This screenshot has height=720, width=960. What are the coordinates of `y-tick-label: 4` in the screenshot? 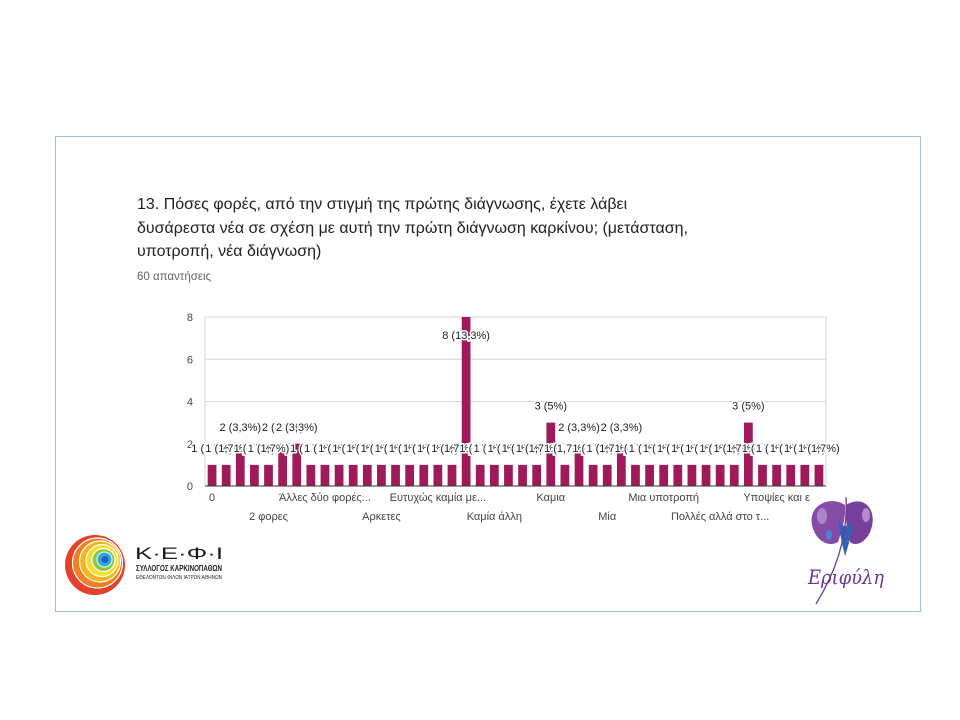 It's located at (190, 403).